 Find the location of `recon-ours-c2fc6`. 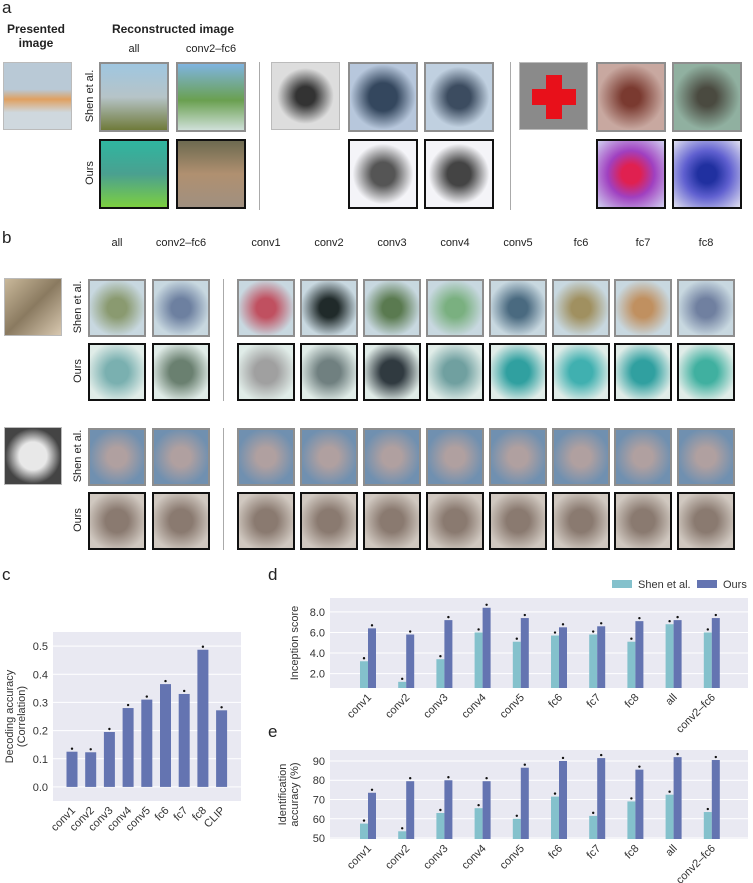

recon-ours-c2fc6 is located at coordinates (211, 174).